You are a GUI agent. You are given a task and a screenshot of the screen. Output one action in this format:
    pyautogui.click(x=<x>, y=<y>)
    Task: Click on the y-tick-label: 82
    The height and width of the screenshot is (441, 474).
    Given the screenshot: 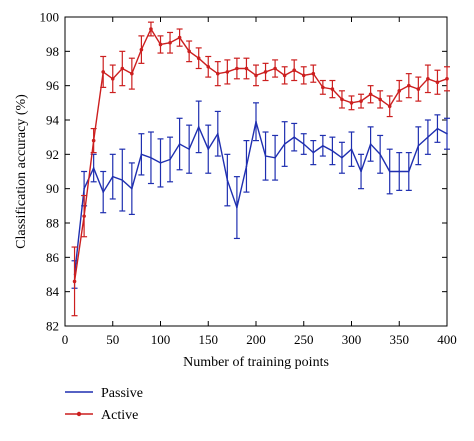 What is the action you would take?
    pyautogui.click(x=52, y=326)
    